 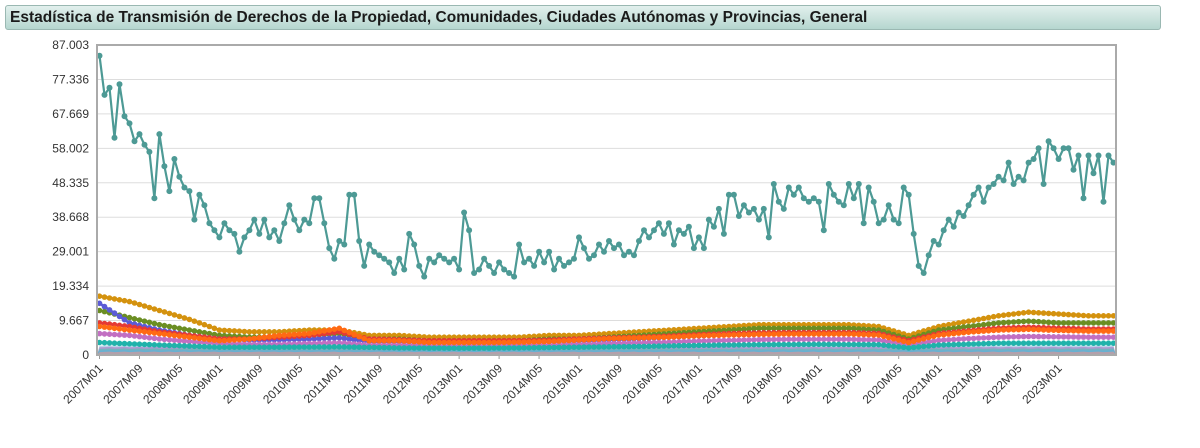 I want to click on x-tick-label: 2019M01, so click(x=803, y=384).